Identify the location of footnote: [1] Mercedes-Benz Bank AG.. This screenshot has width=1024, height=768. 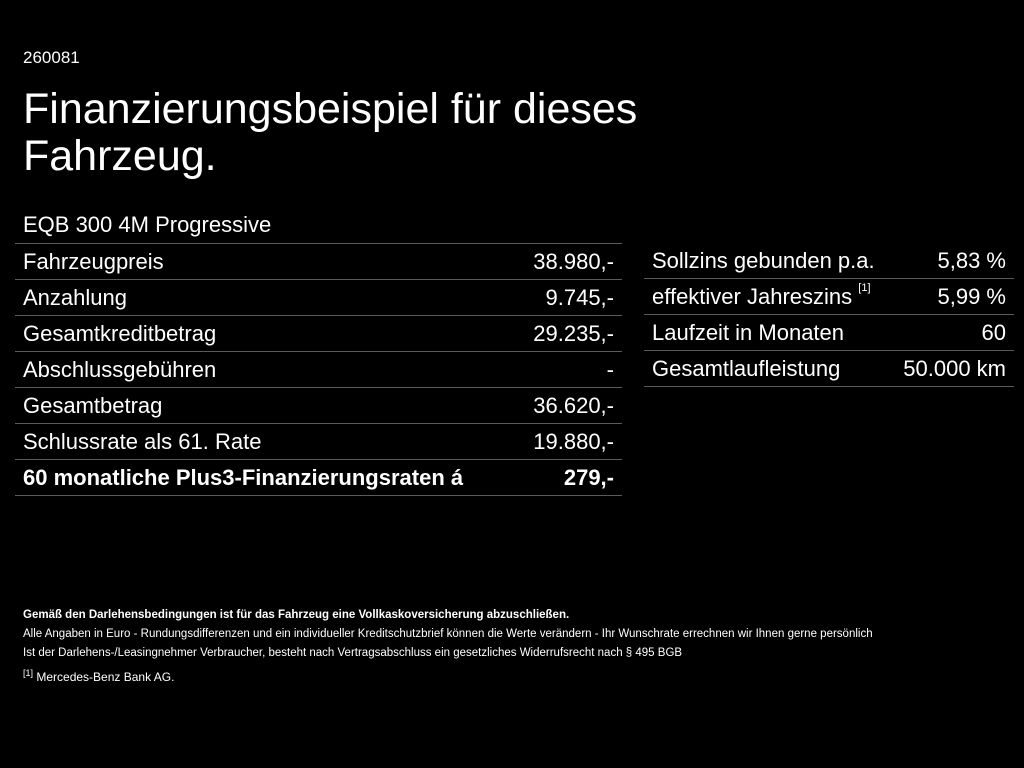
(99, 676).